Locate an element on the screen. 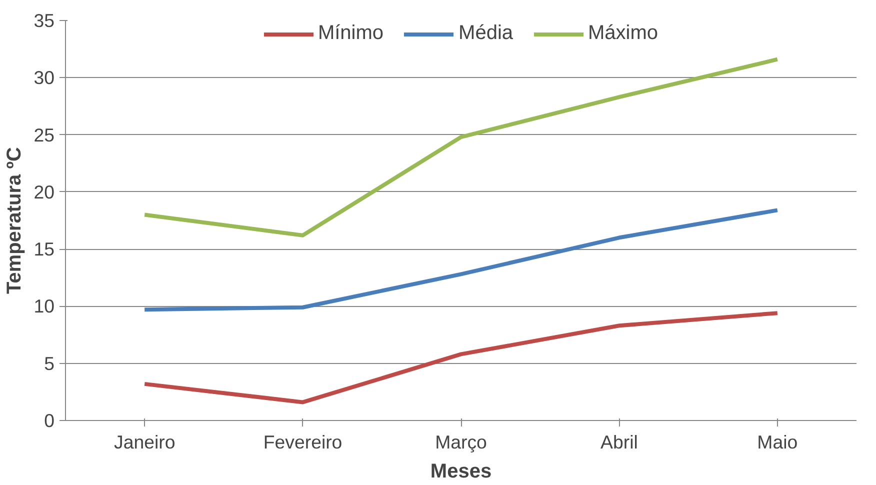 This screenshot has height=485, width=876. x-tick-label: Março is located at coordinates (461, 442).